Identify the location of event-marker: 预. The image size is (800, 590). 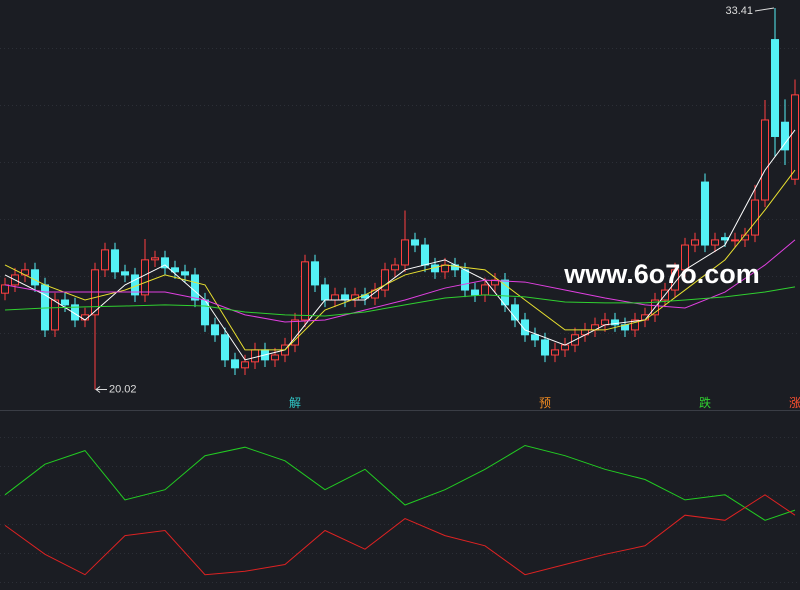
(545, 403).